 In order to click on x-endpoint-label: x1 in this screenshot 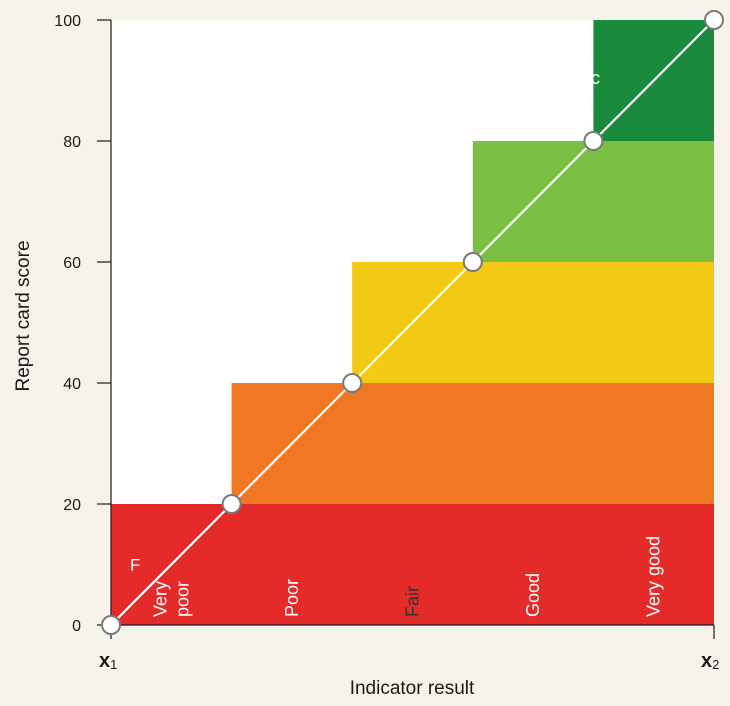, I will do `click(108, 661)`.